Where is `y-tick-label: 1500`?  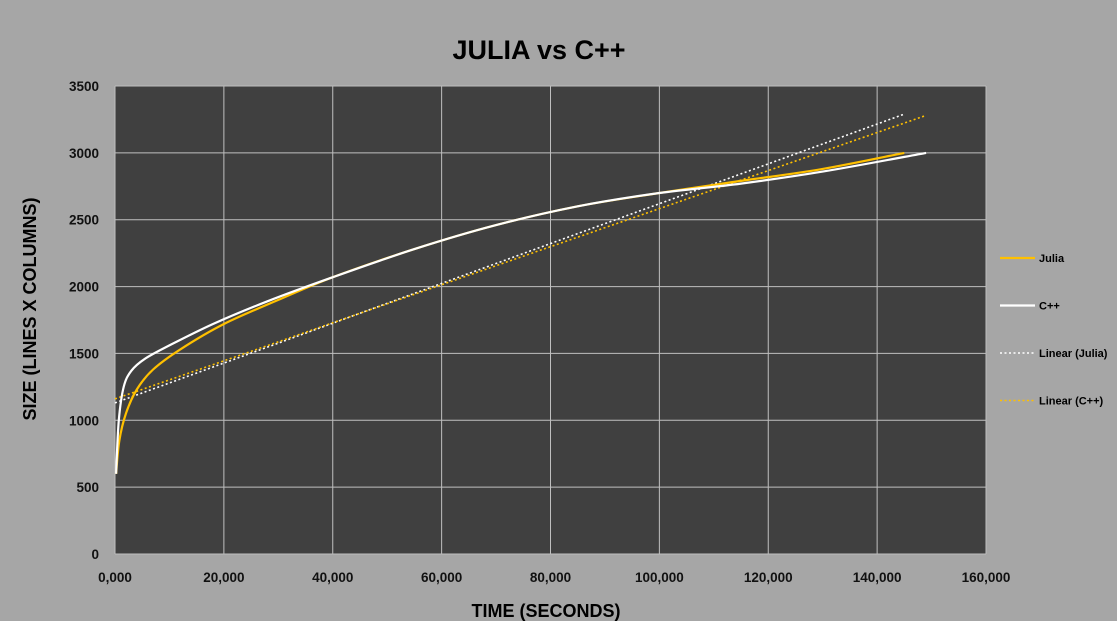 y-tick-label: 1500 is located at coordinates (84, 353).